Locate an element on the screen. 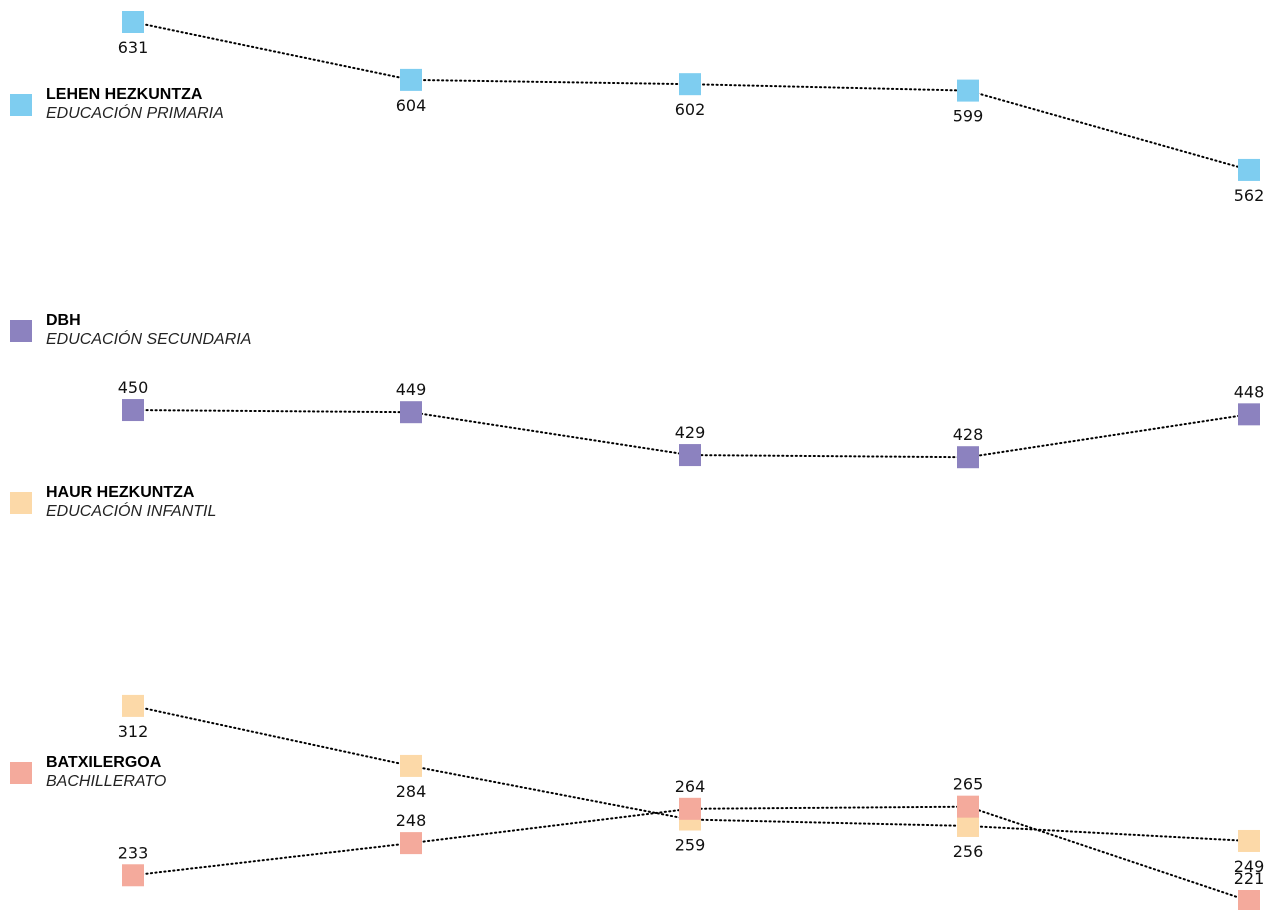  value-label-bachillerato-0: 233 is located at coordinates (133, 852).